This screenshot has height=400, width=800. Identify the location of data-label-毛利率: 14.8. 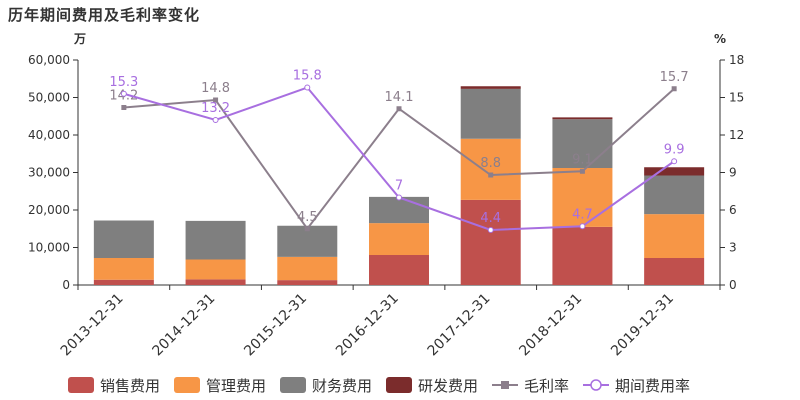
(215, 88).